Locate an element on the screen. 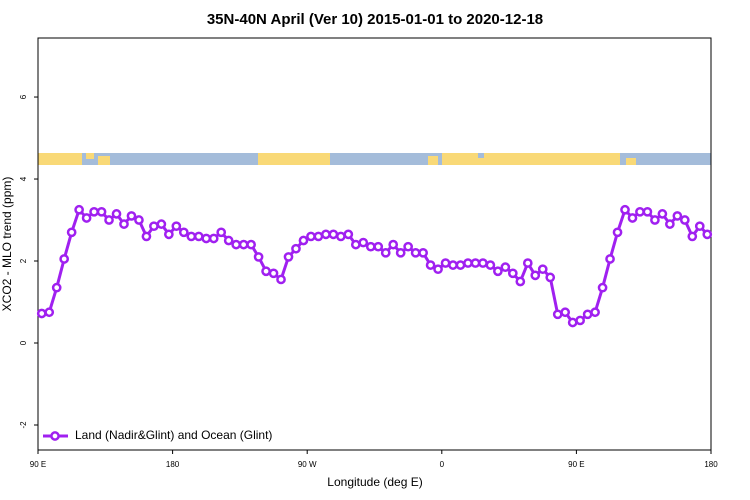 The height and width of the screenshot is (500, 750). y-tick-label: 6 is located at coordinates (23, 96).